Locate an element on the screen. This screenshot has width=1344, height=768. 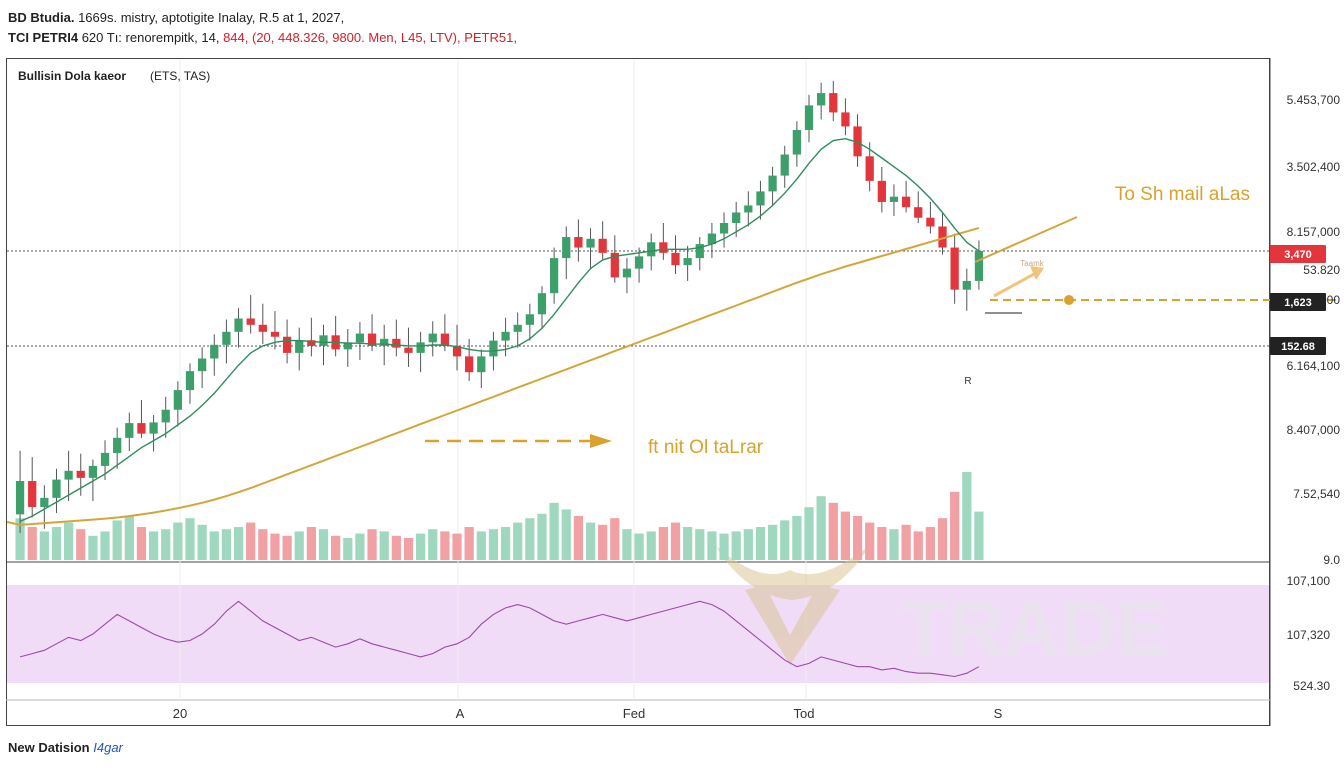
footer-link: I4gar is located at coordinates (108, 747).